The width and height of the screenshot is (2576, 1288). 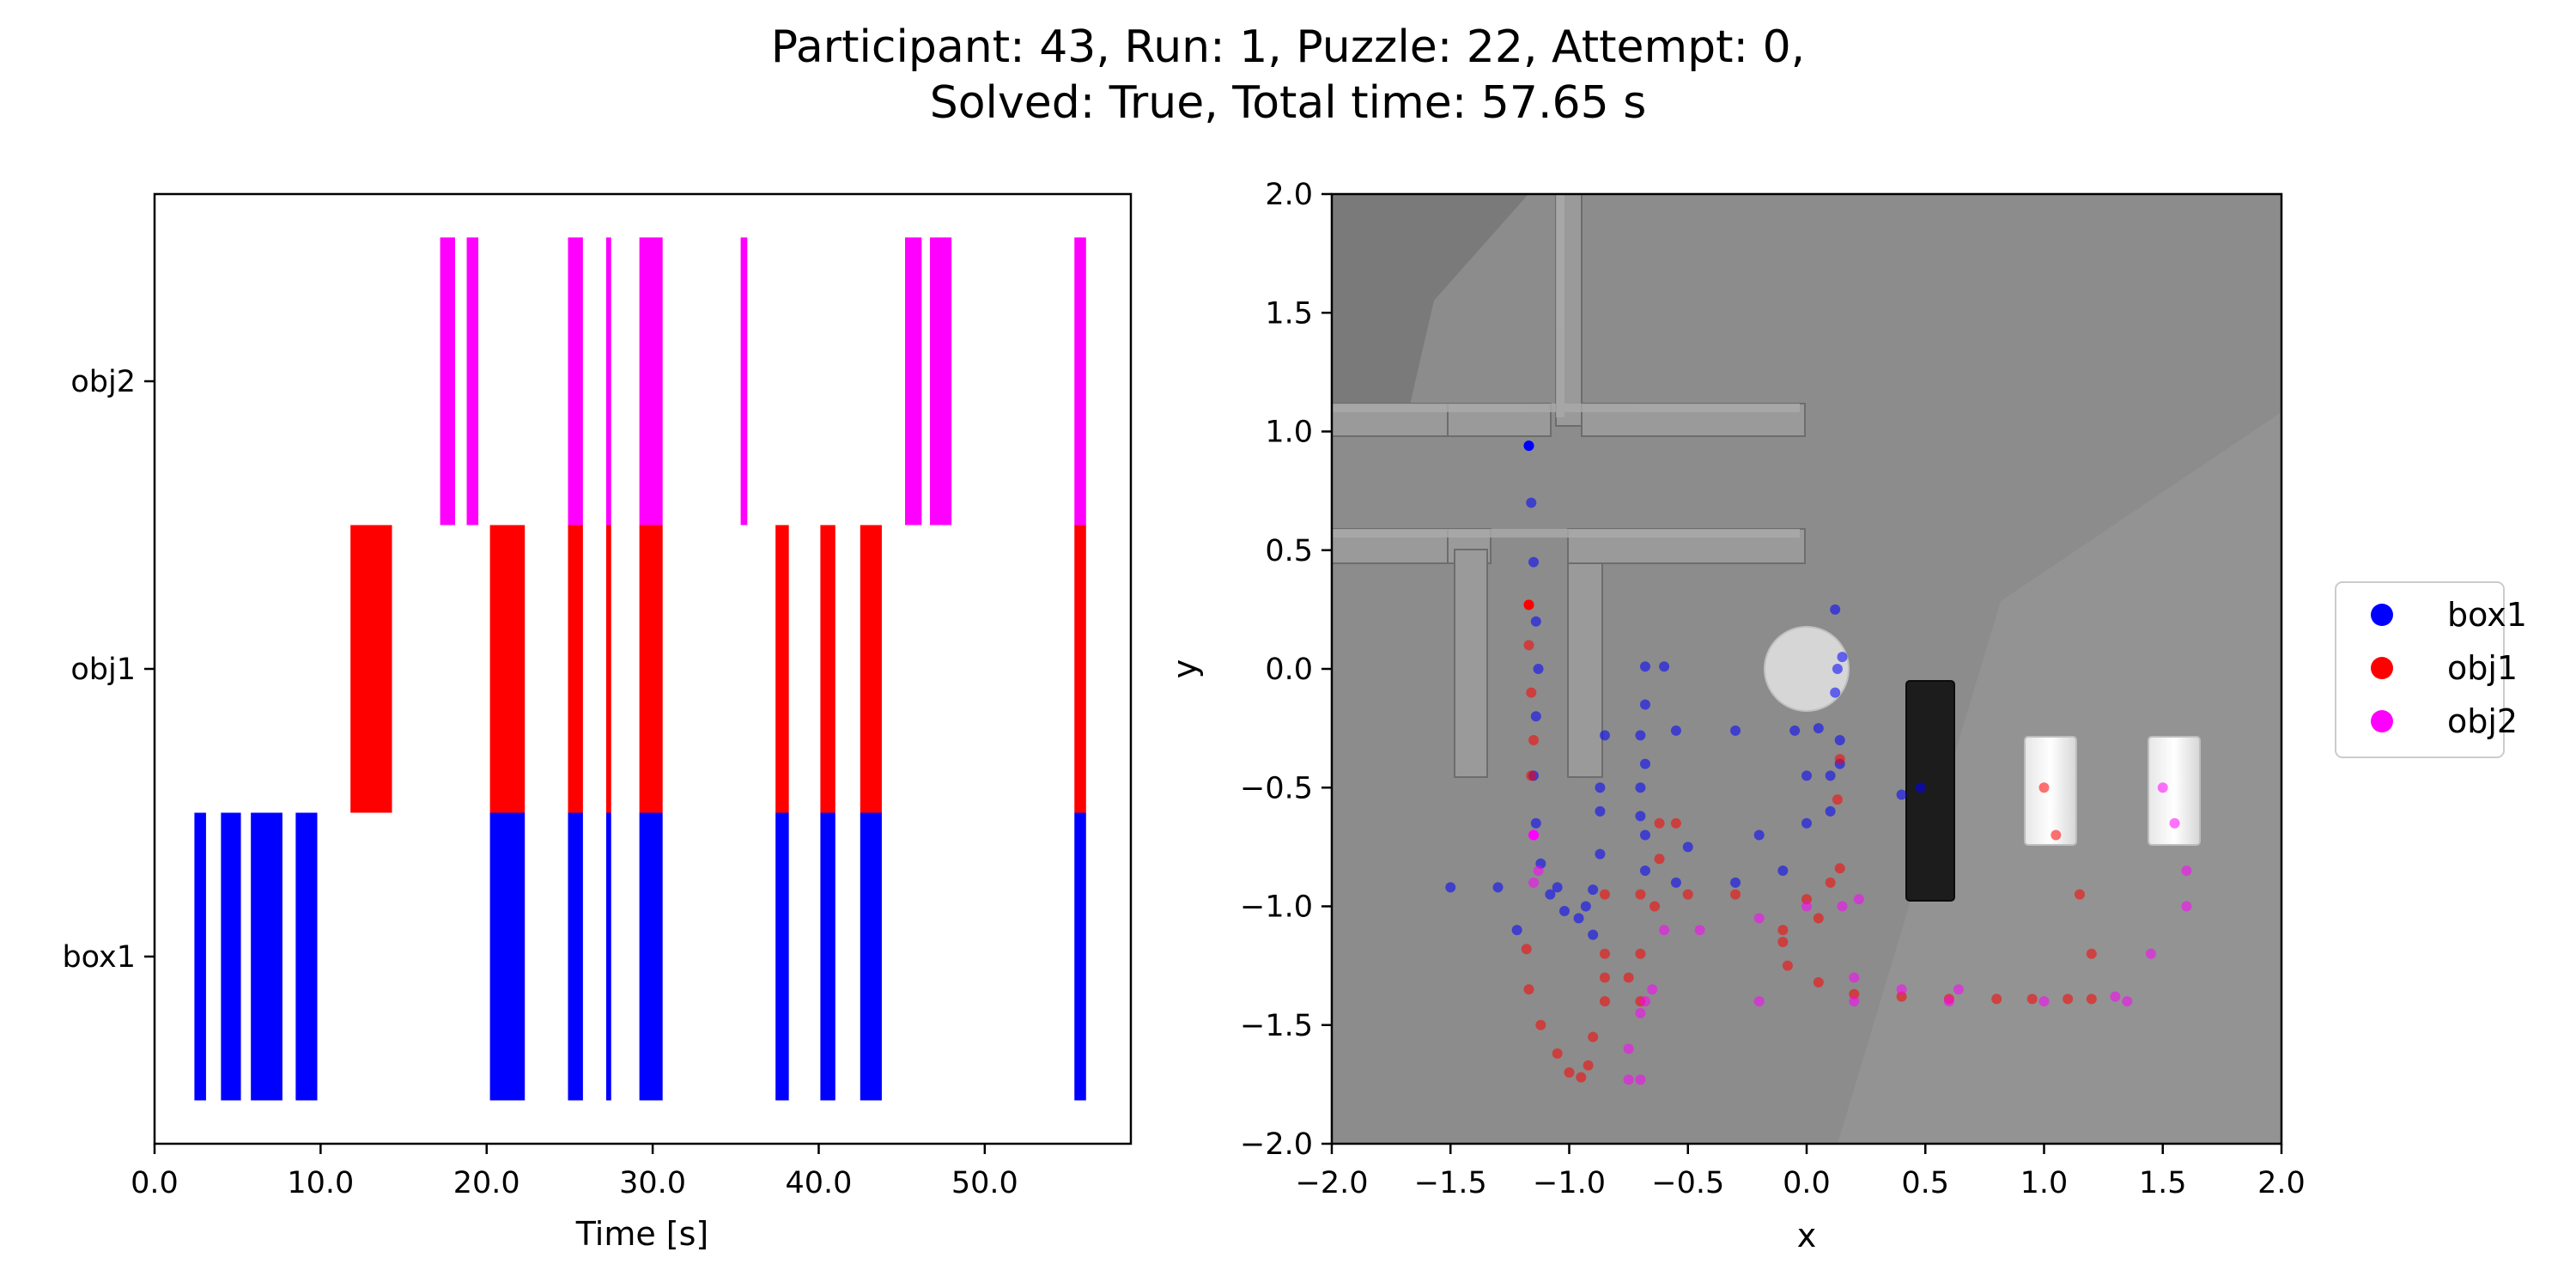 I want to click on scatter-points, so click(x=1819, y=762).